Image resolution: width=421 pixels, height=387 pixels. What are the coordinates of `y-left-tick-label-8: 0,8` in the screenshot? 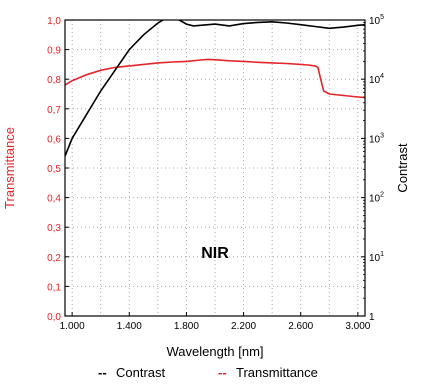 It's located at (54, 80).